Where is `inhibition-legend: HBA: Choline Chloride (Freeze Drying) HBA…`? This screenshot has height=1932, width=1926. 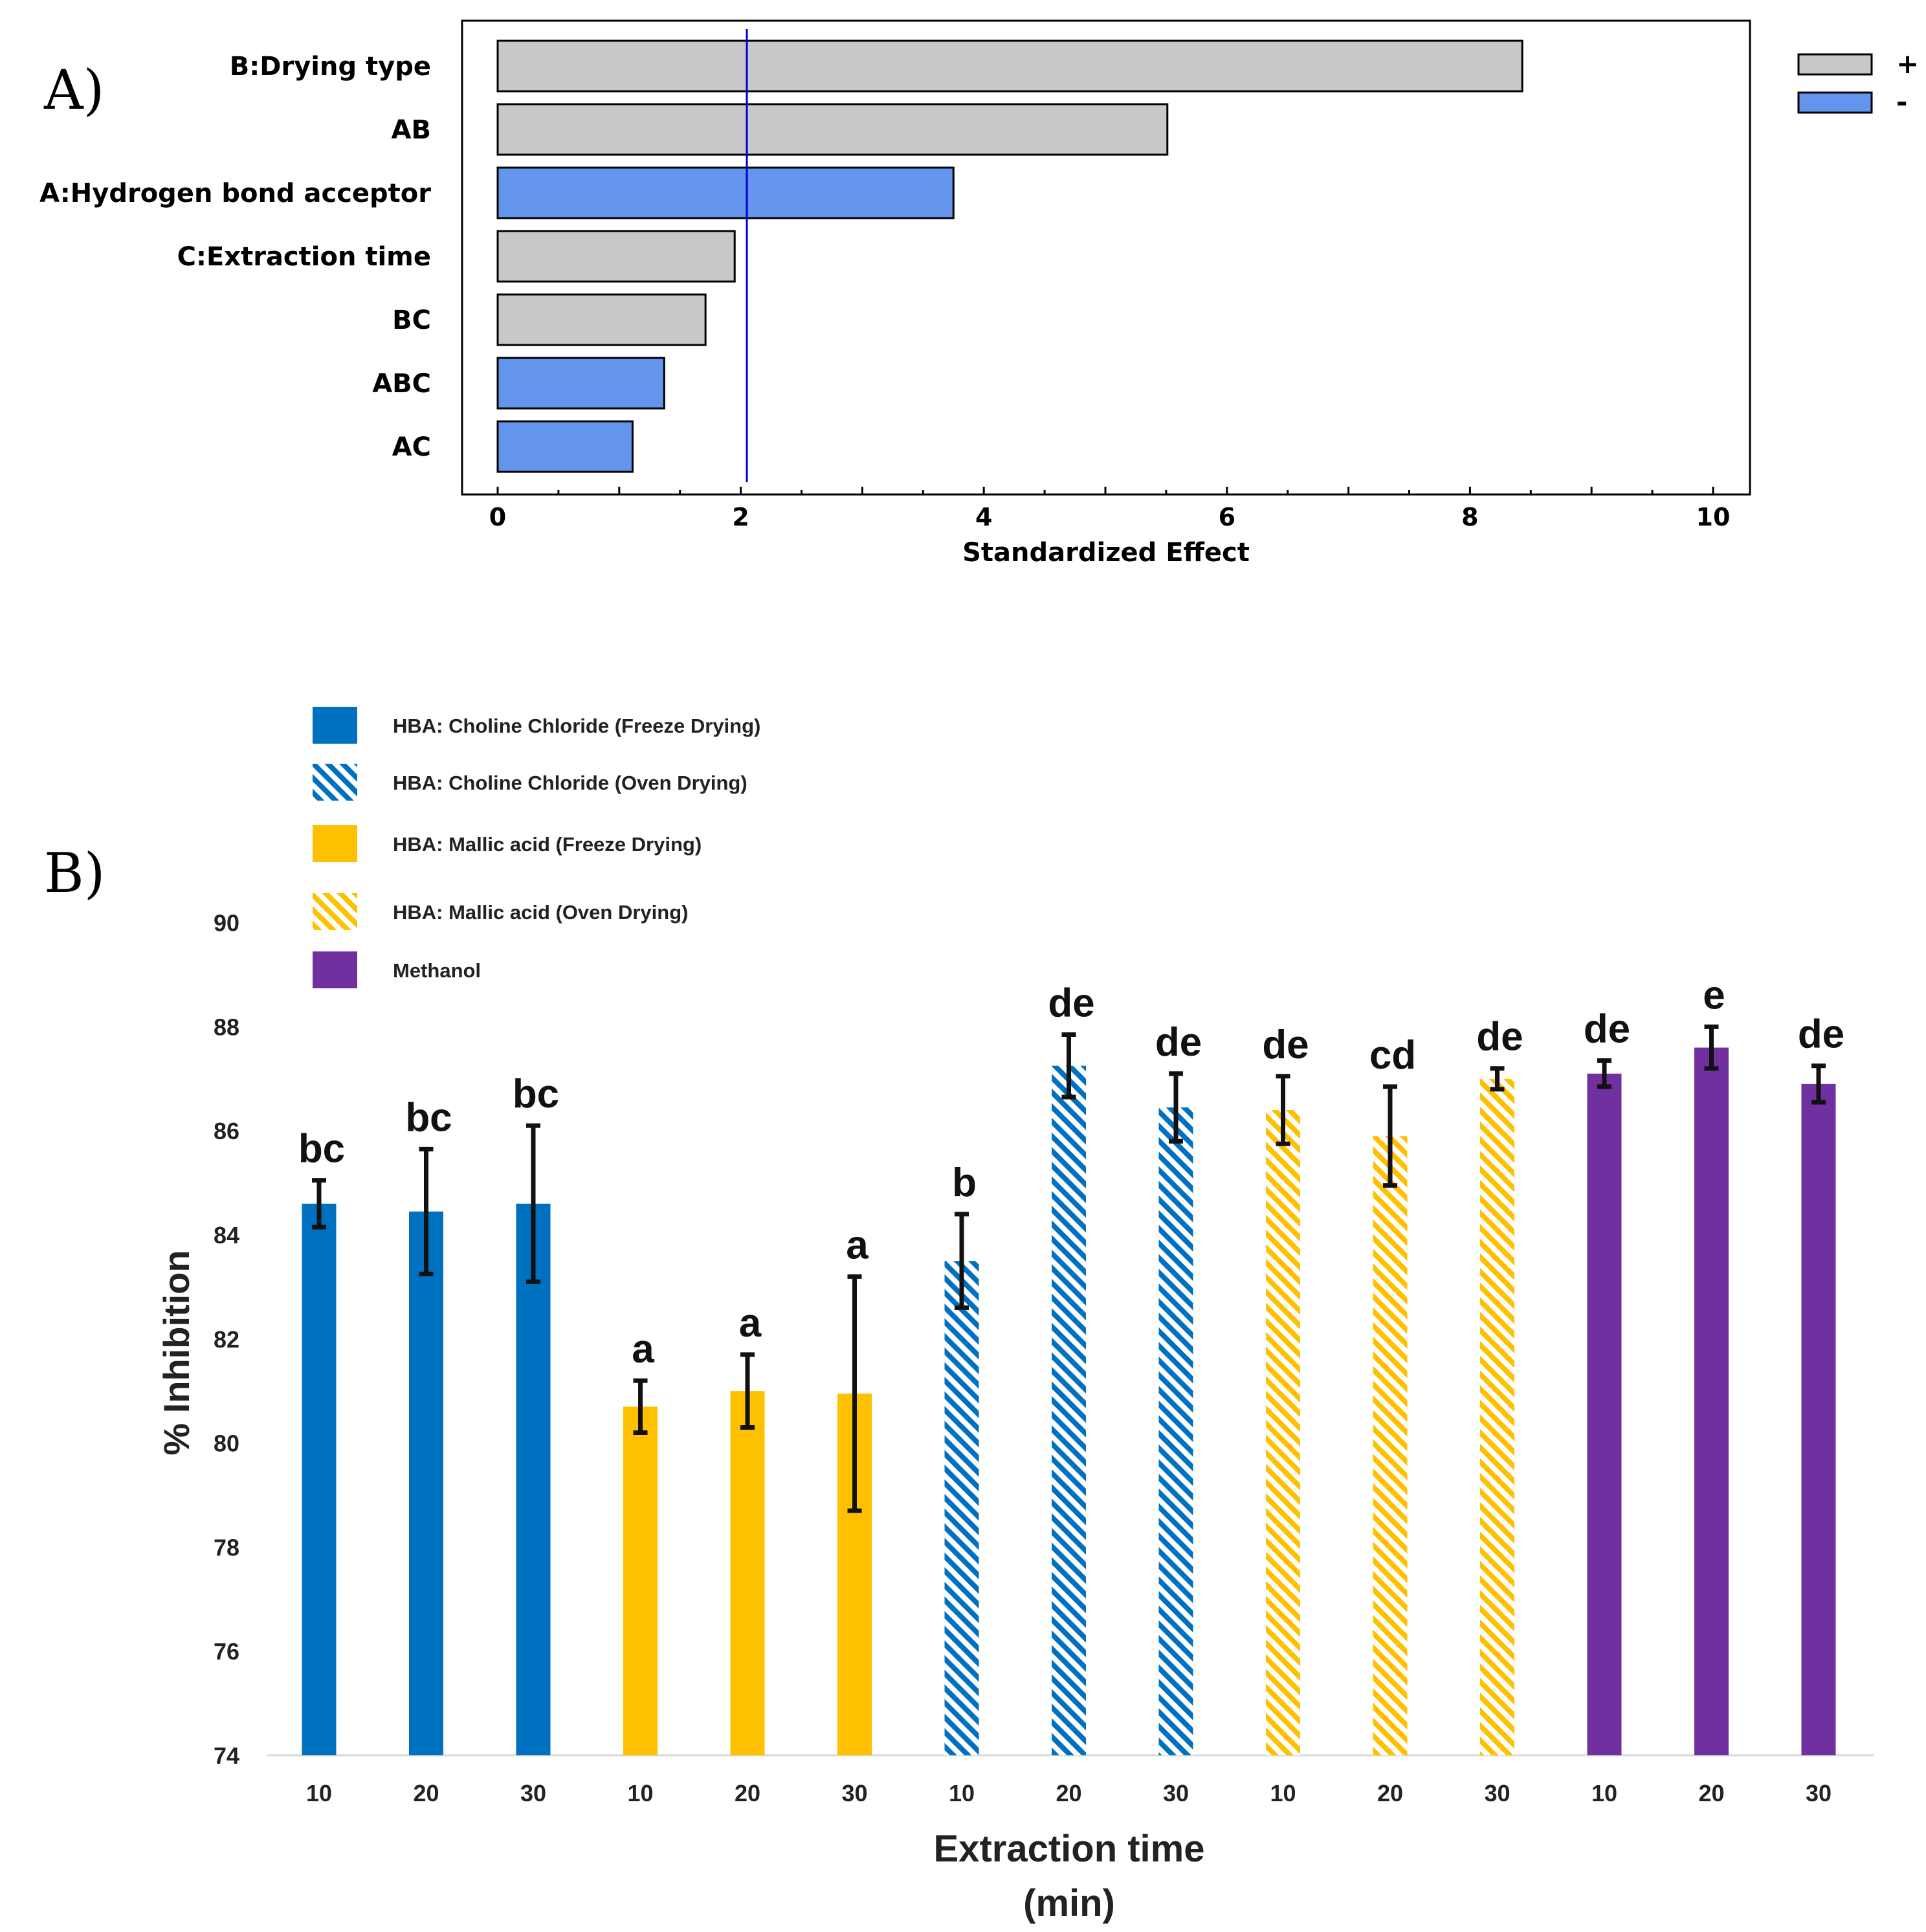
inhibition-legend: HBA: Choline Chloride (Freeze Drying) HBA… is located at coordinates (536, 847).